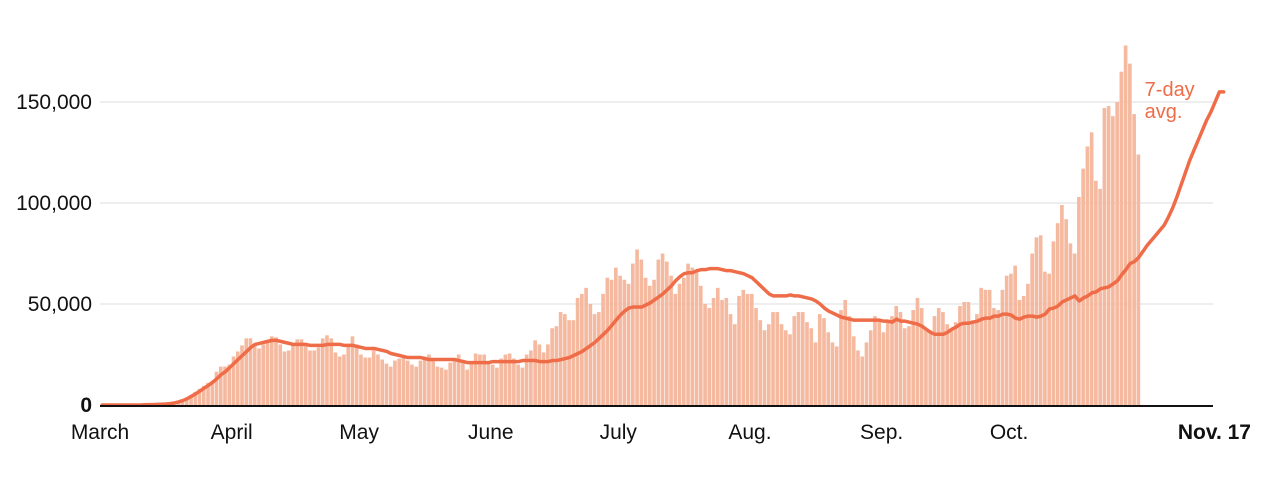 This screenshot has width=1286, height=478. Describe the element at coordinates (54, 102) in the screenshot. I see `y-tick-label: 150,000` at that location.